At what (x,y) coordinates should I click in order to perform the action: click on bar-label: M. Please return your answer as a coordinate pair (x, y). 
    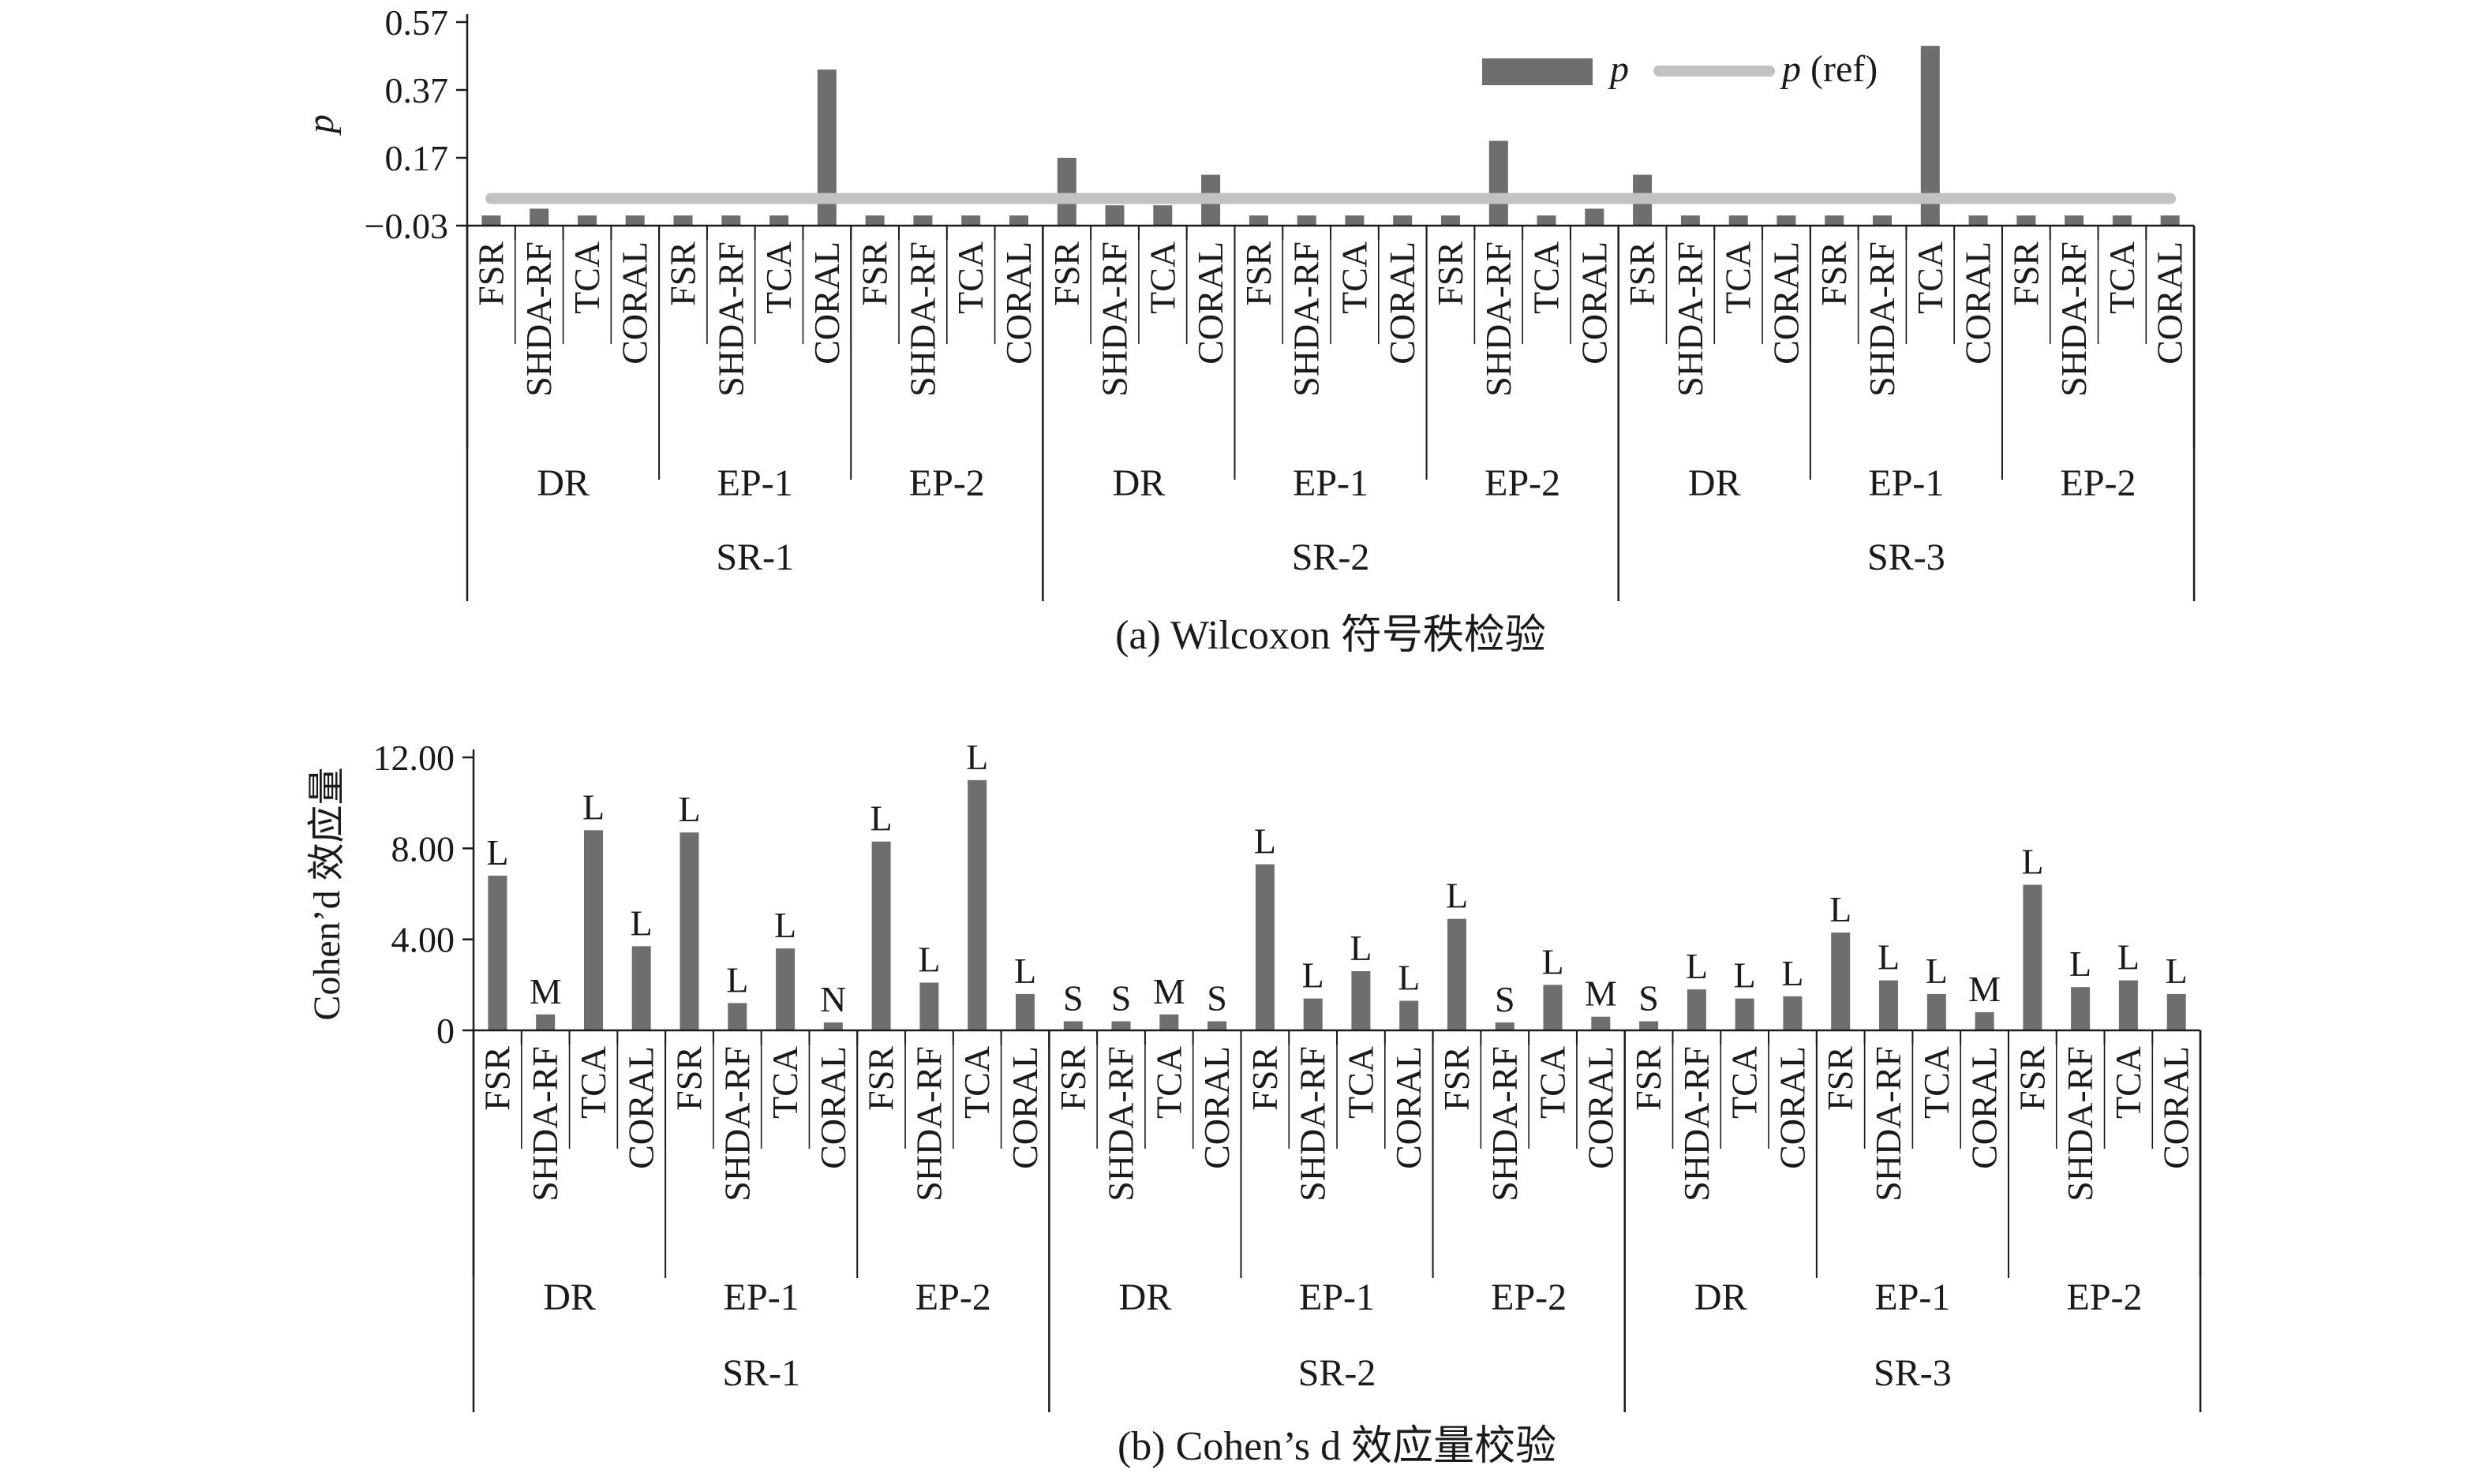
    Looking at the image, I should click on (1169, 991).